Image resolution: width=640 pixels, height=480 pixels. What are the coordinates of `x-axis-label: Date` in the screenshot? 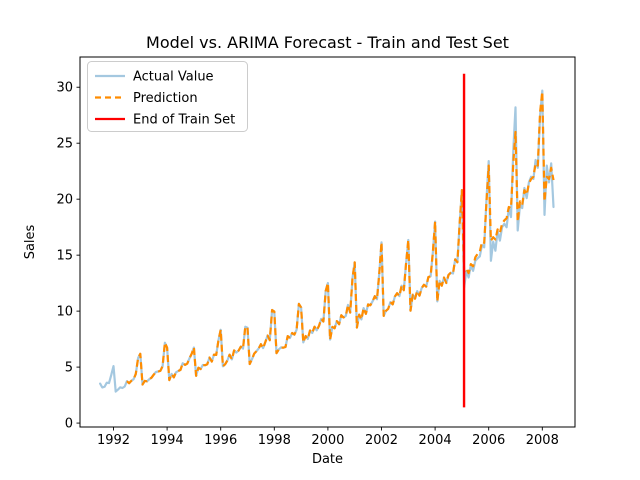 It's located at (327, 459).